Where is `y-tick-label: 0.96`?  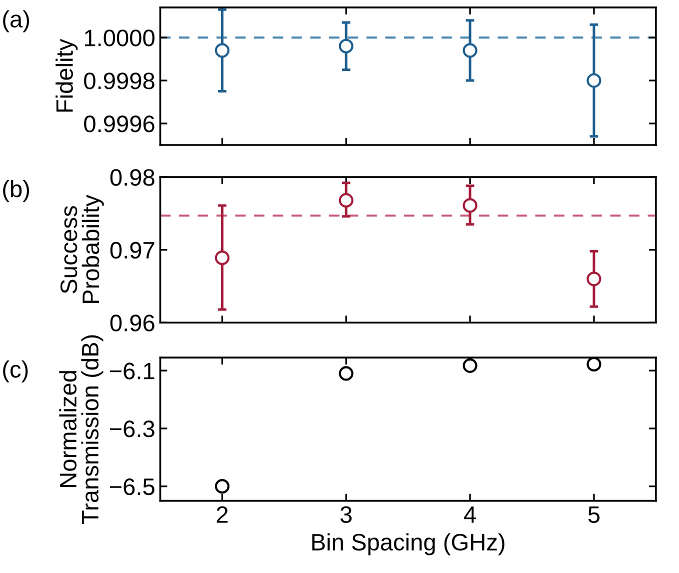
y-tick-label: 0.96 is located at coordinates (132, 323).